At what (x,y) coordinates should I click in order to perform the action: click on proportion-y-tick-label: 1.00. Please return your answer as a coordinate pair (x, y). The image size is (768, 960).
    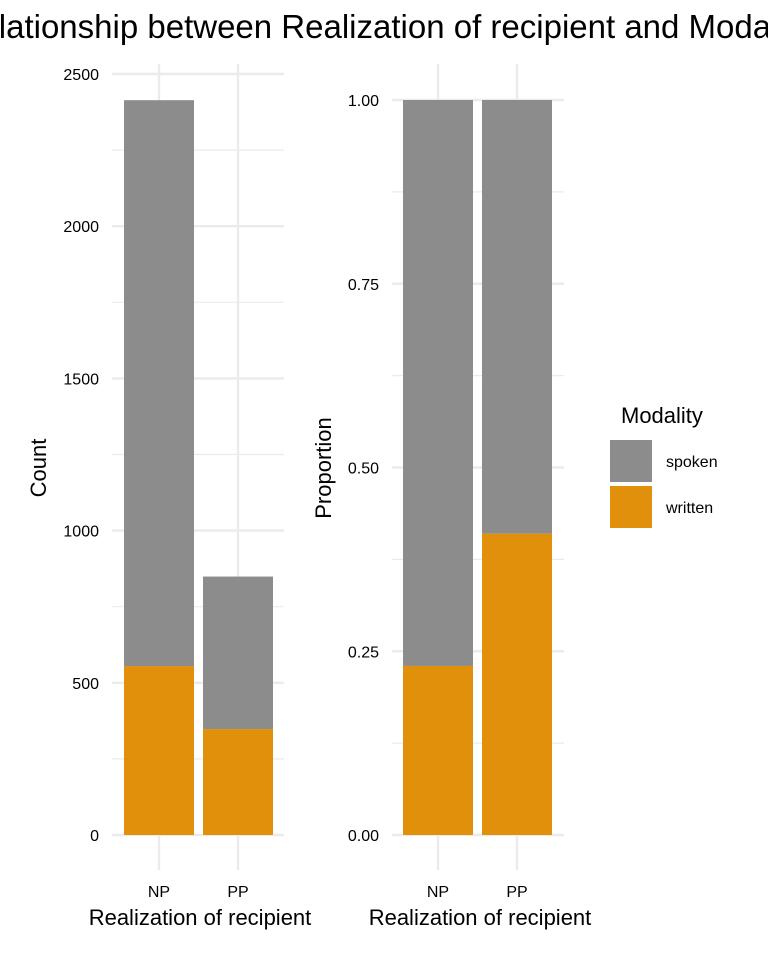
    Looking at the image, I should click on (363, 101).